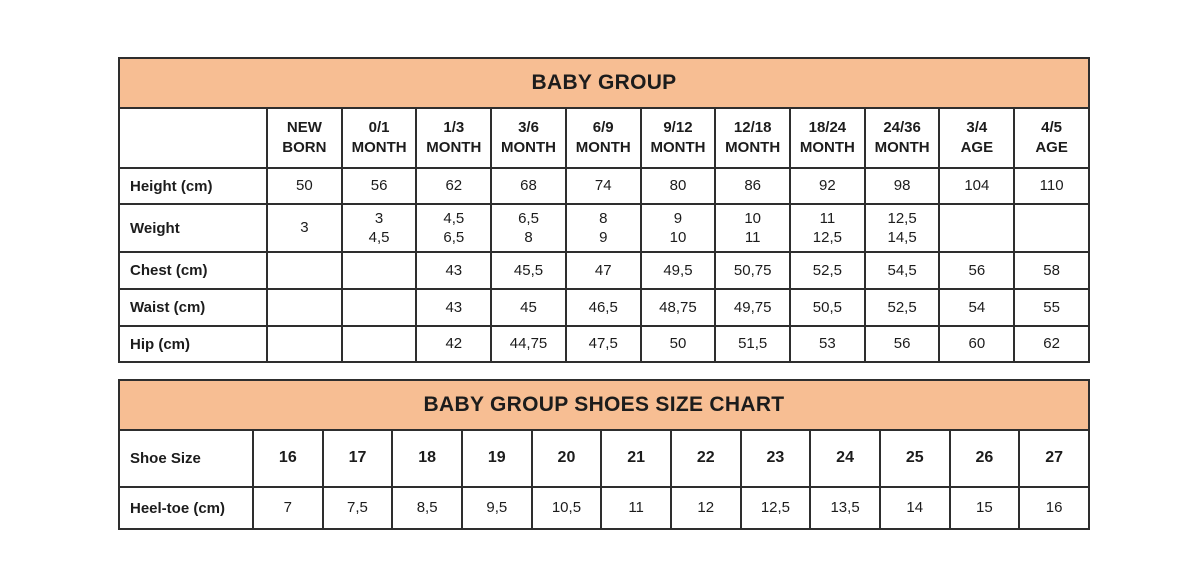 This screenshot has height=582, width=1200. What do you see at coordinates (775, 508) in the screenshot?
I see `value-cell: 12,5` at bounding box center [775, 508].